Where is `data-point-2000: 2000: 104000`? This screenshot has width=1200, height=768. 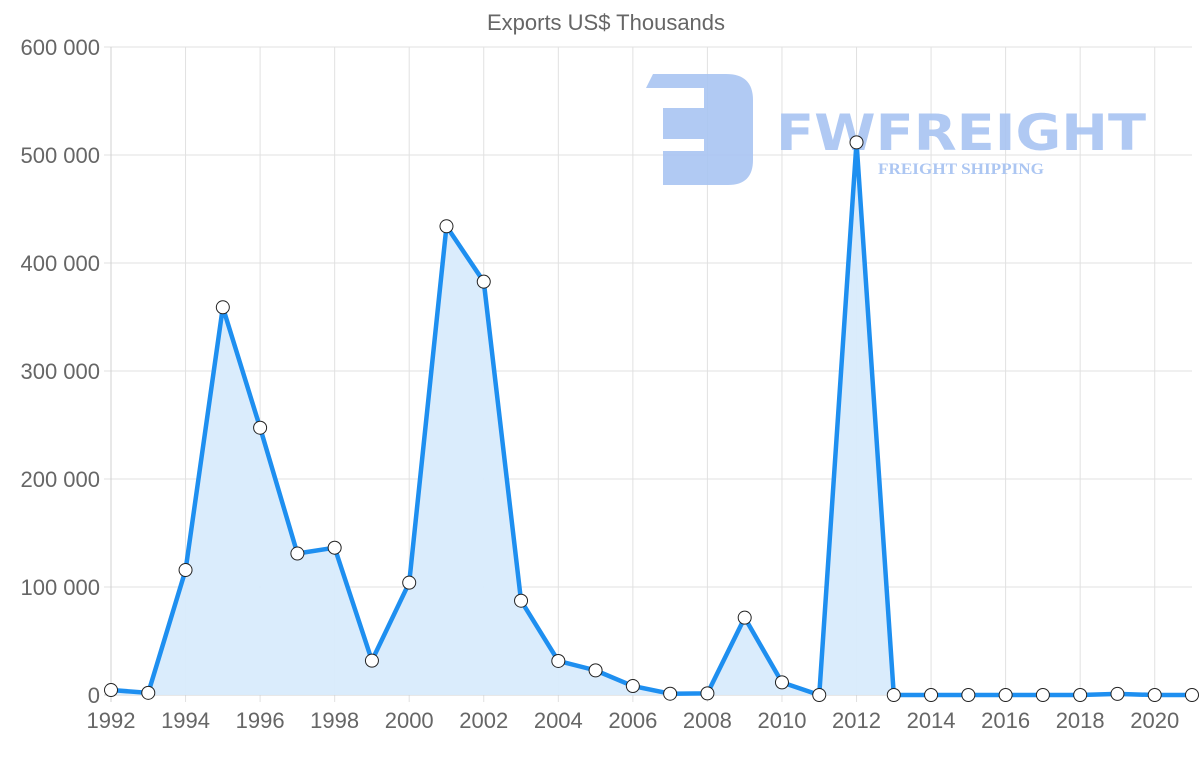 data-point-2000: 2000: 104000 is located at coordinates (409, 582).